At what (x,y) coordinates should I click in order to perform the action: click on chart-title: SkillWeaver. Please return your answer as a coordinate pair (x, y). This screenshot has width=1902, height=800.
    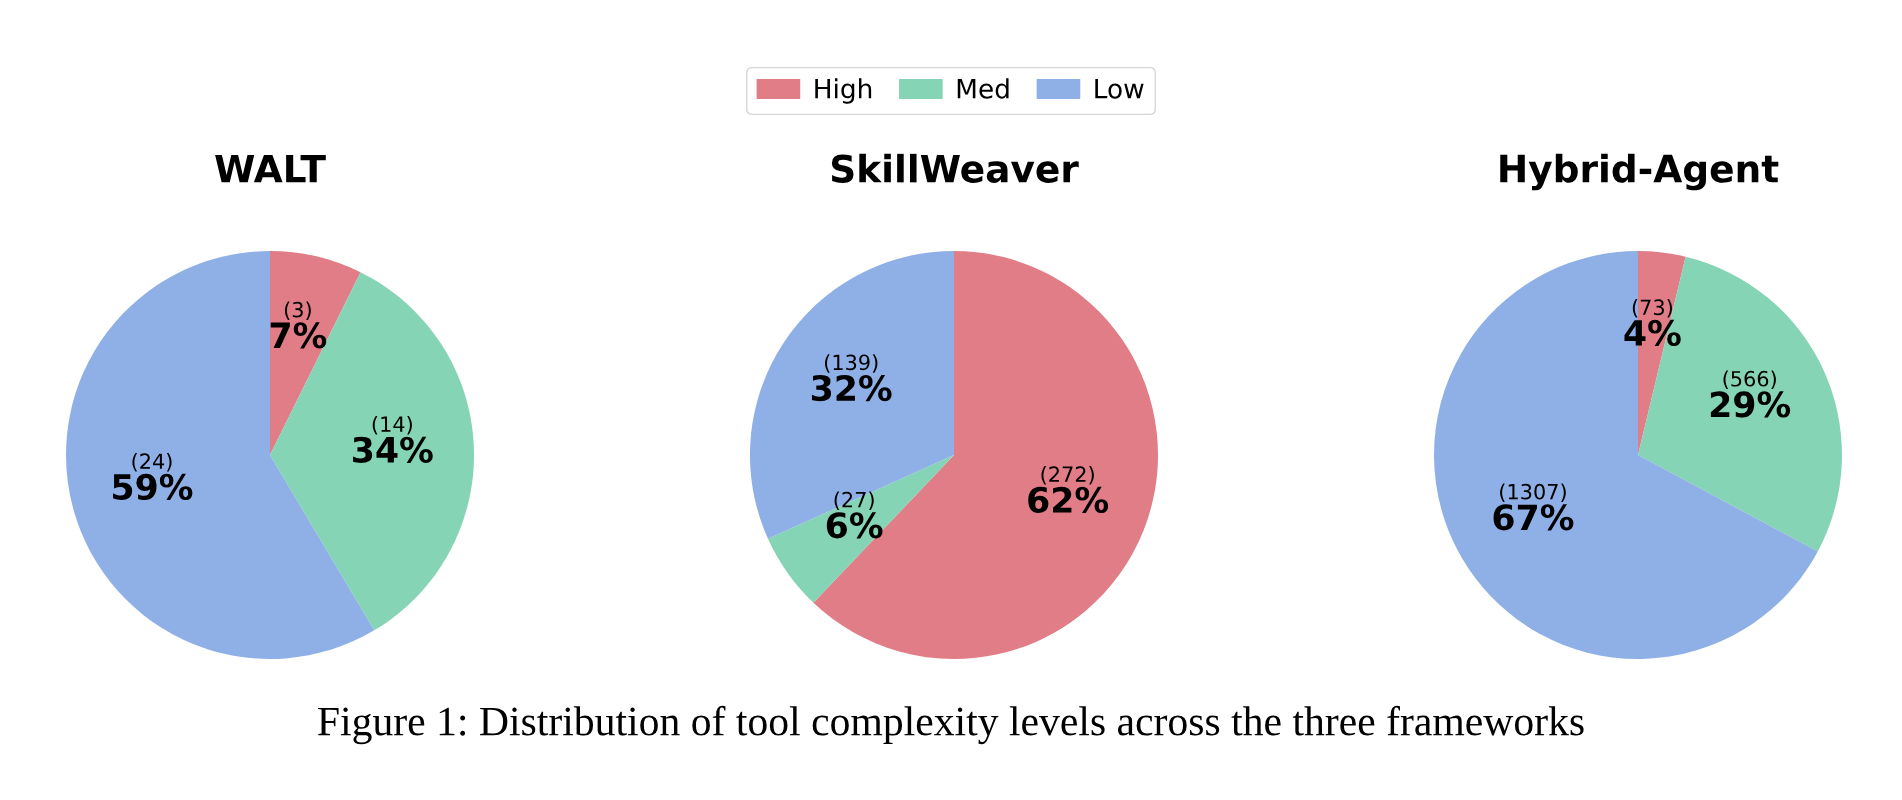
    Looking at the image, I should click on (955, 168).